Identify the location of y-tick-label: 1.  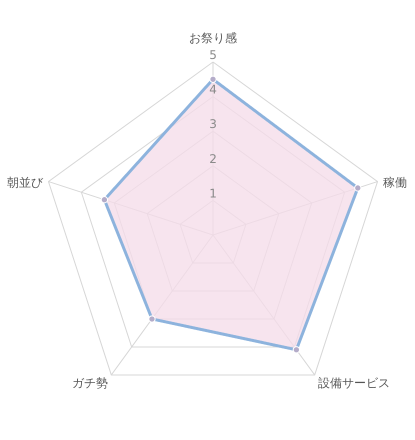
(213, 193).